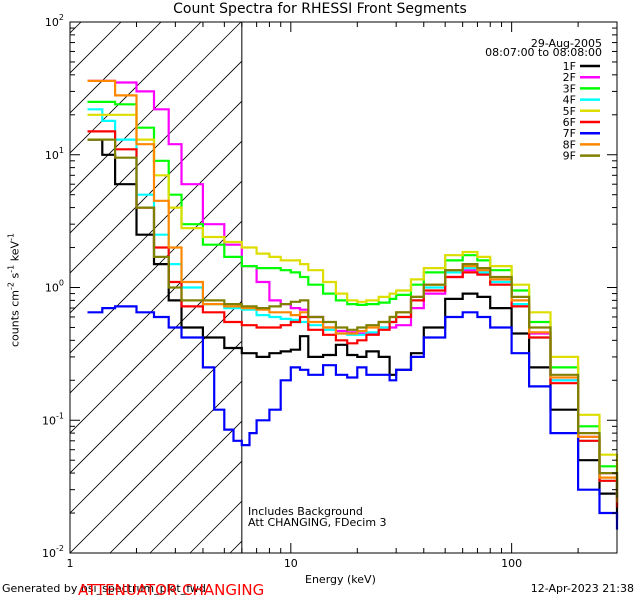 The image size is (640, 604). Describe the element at coordinates (15, 252) in the screenshot. I see `y-axis-label-part-2: keV` at that location.